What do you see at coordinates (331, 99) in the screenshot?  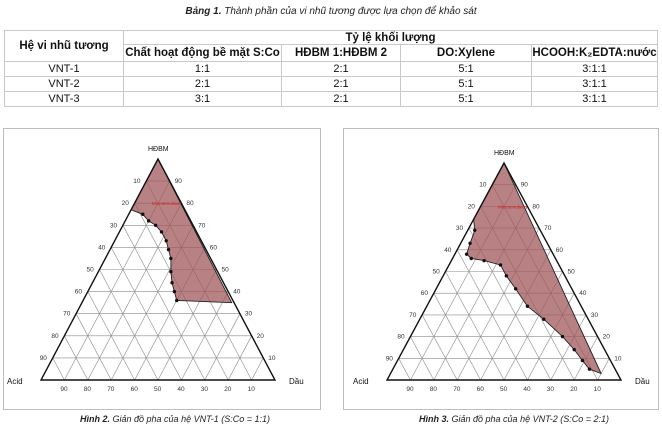 I see `table-row: VNT-3 3:1 2:1 5:1 3:1:1` at bounding box center [331, 99].